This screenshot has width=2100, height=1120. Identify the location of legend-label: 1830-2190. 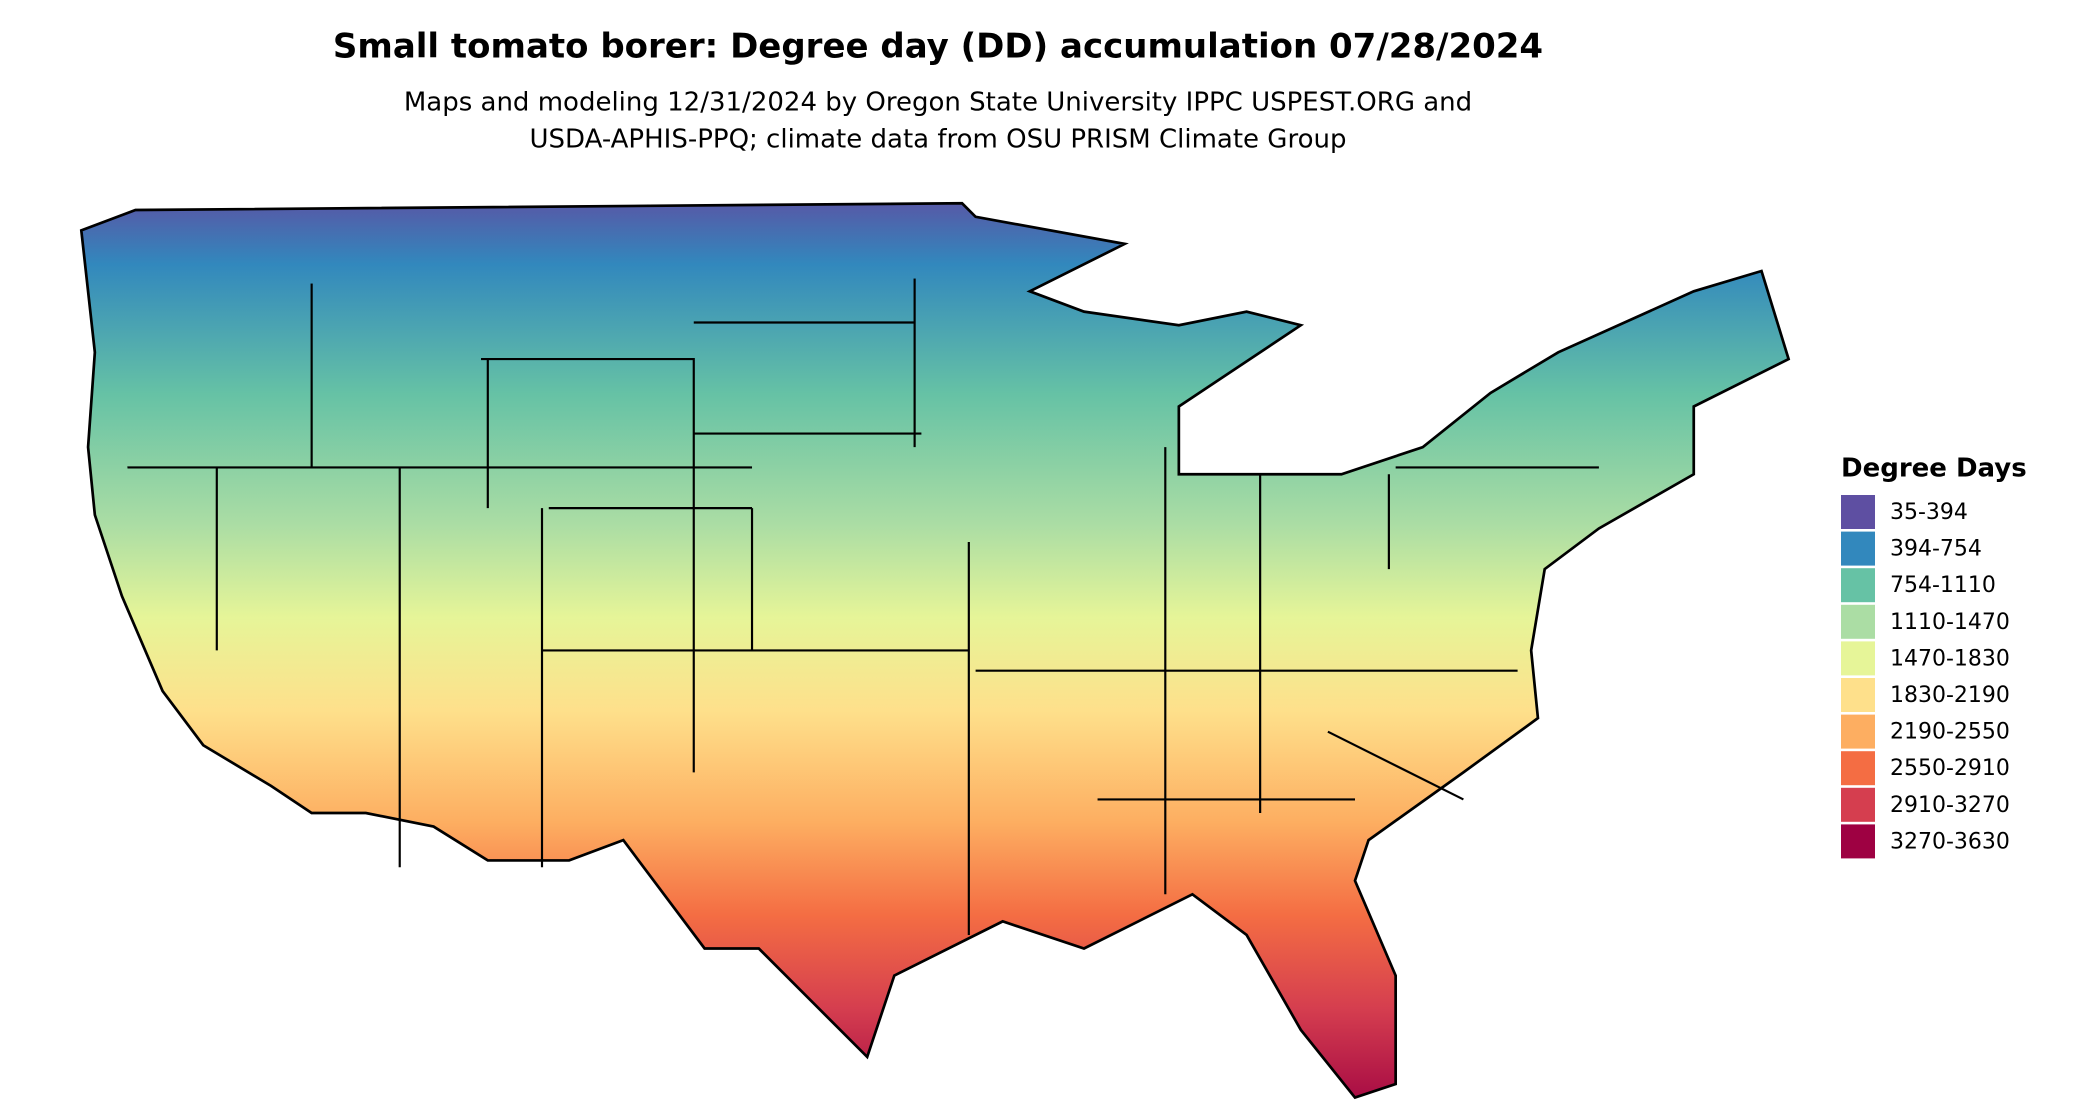
(1950, 695).